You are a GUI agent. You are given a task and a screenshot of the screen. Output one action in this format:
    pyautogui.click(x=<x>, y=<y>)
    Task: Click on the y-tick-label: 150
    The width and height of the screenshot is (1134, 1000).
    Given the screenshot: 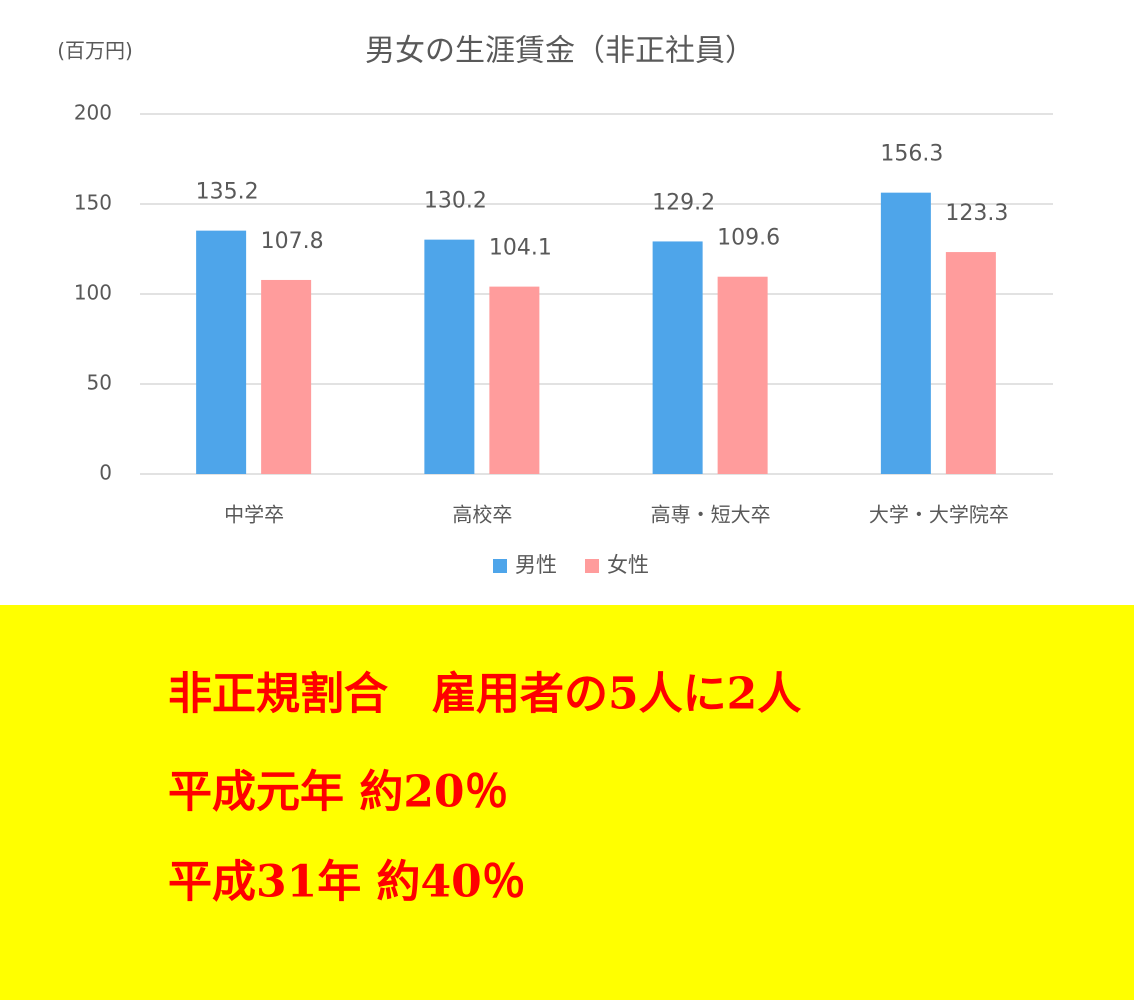 What is the action you would take?
    pyautogui.click(x=93, y=203)
    